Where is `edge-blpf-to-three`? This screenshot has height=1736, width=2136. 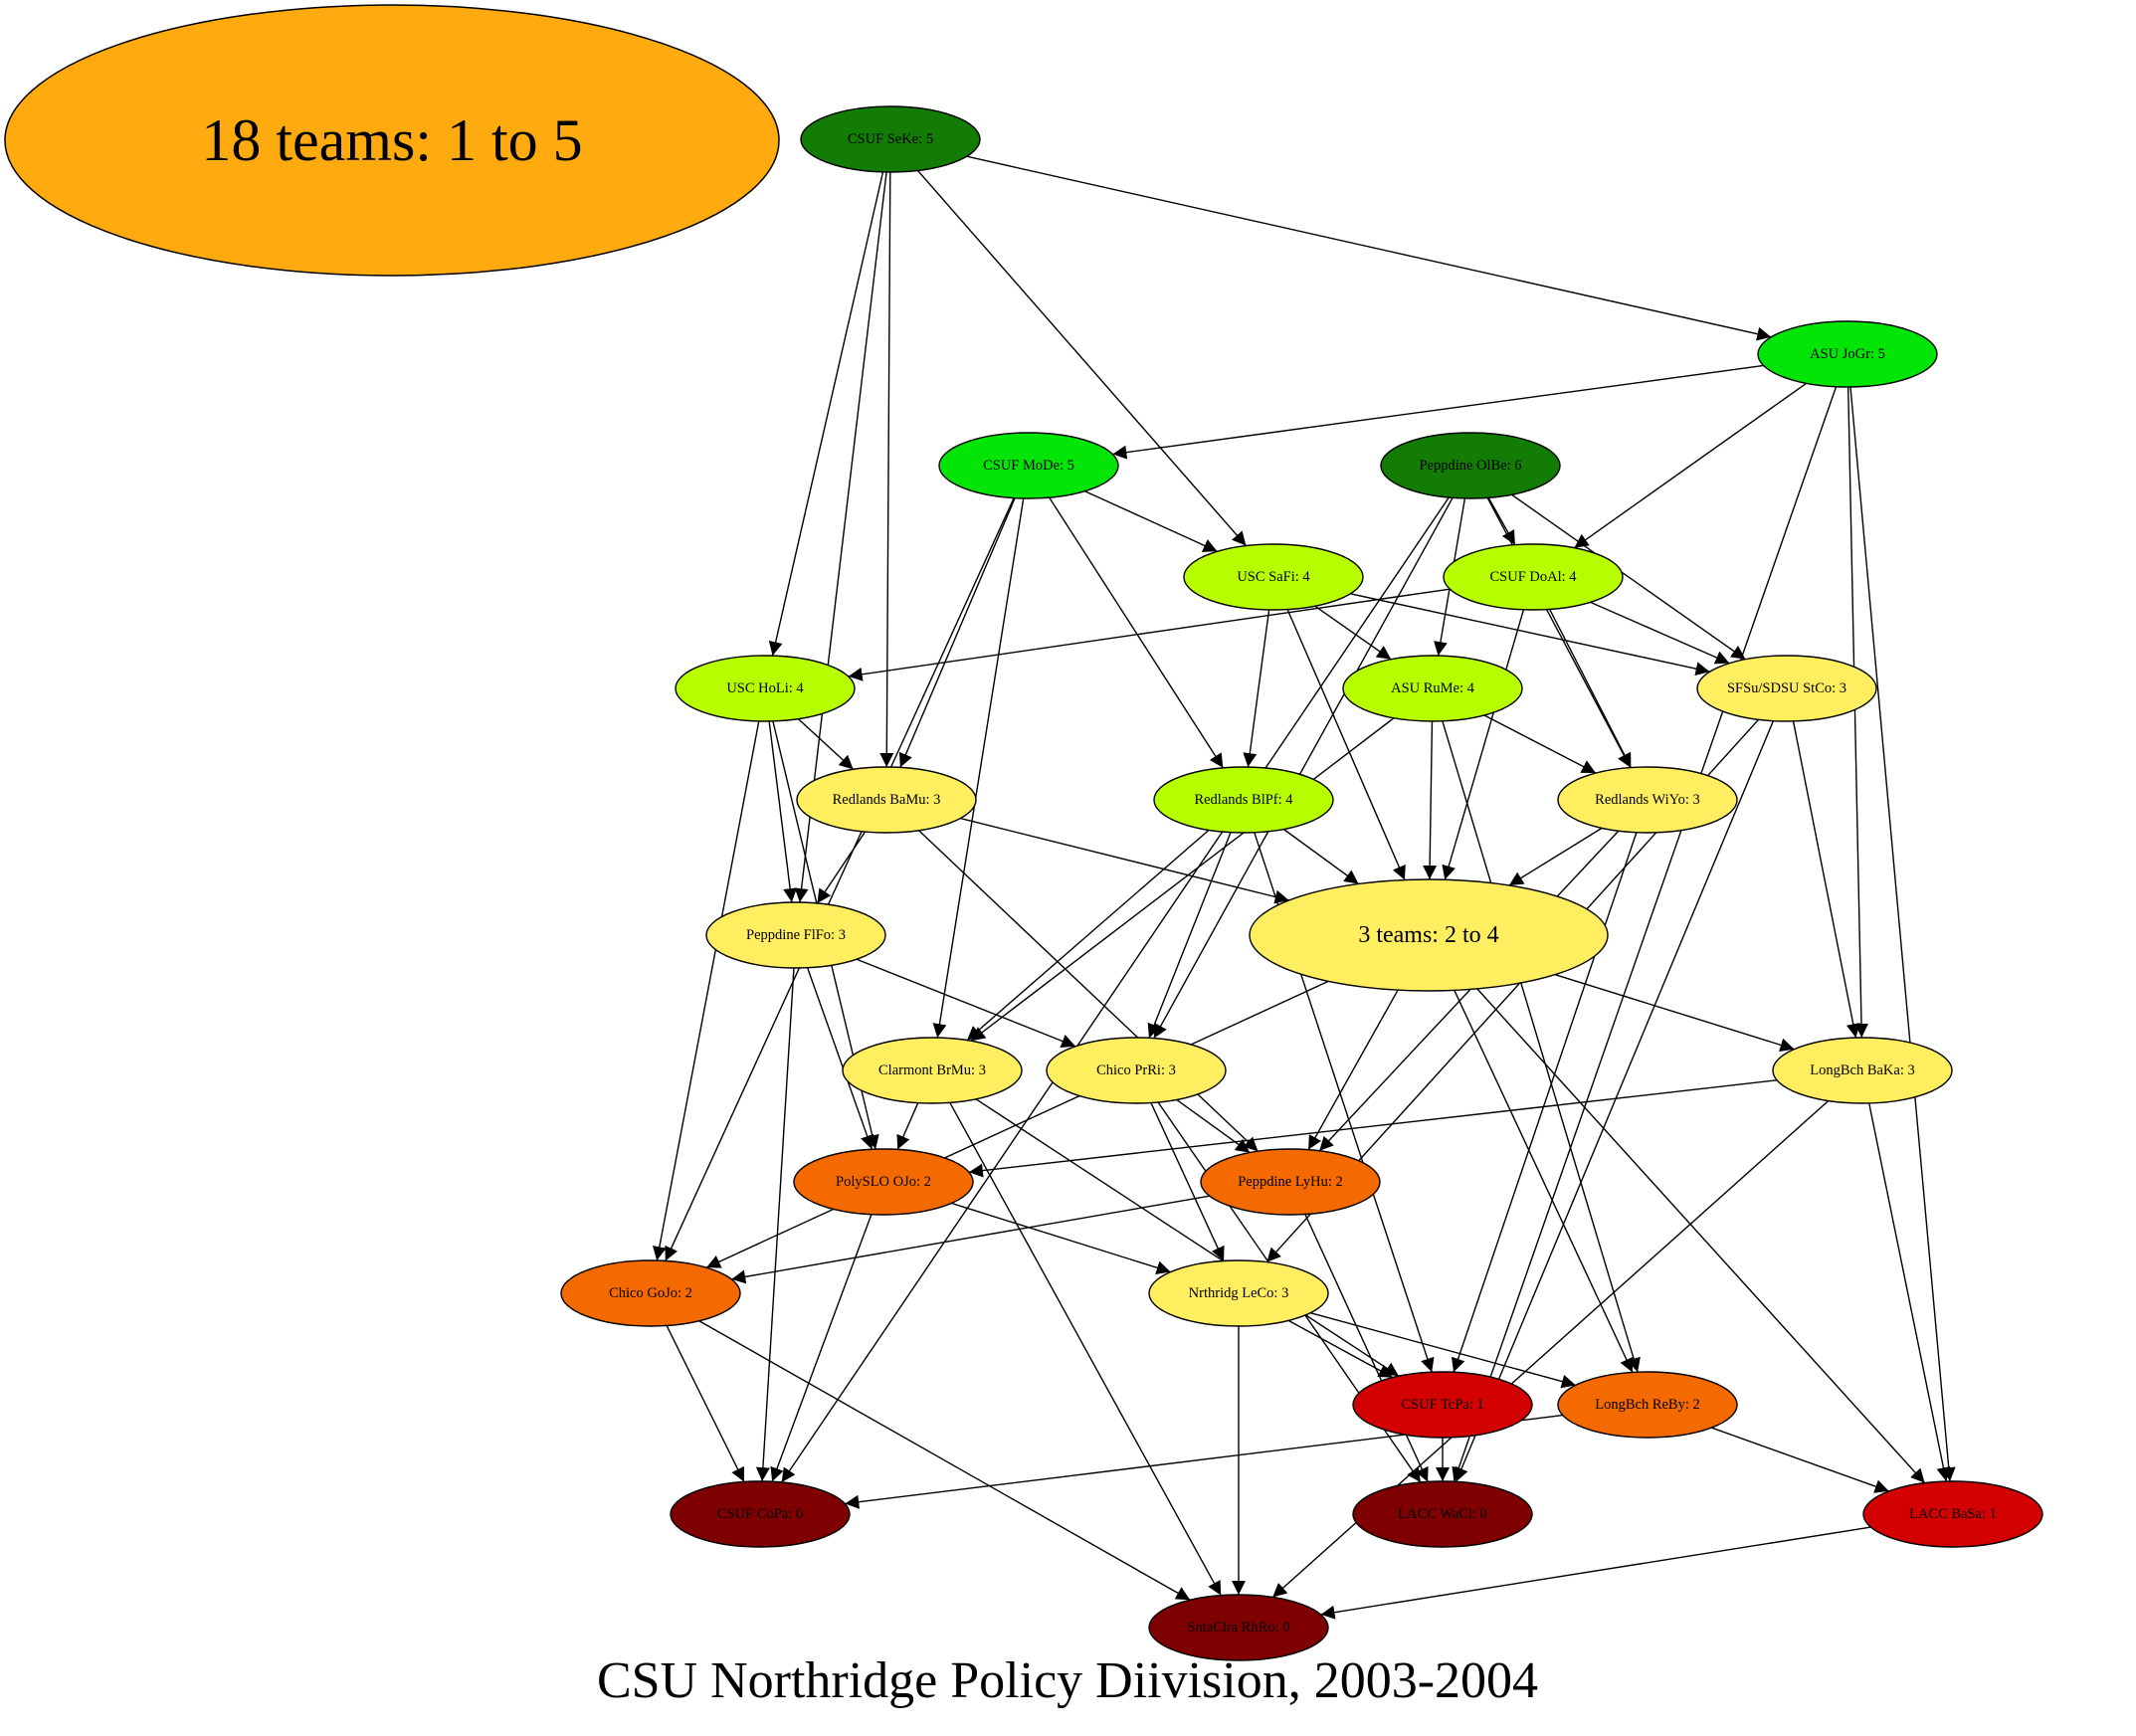
edge-blpf-to-three is located at coordinates (1320, 856).